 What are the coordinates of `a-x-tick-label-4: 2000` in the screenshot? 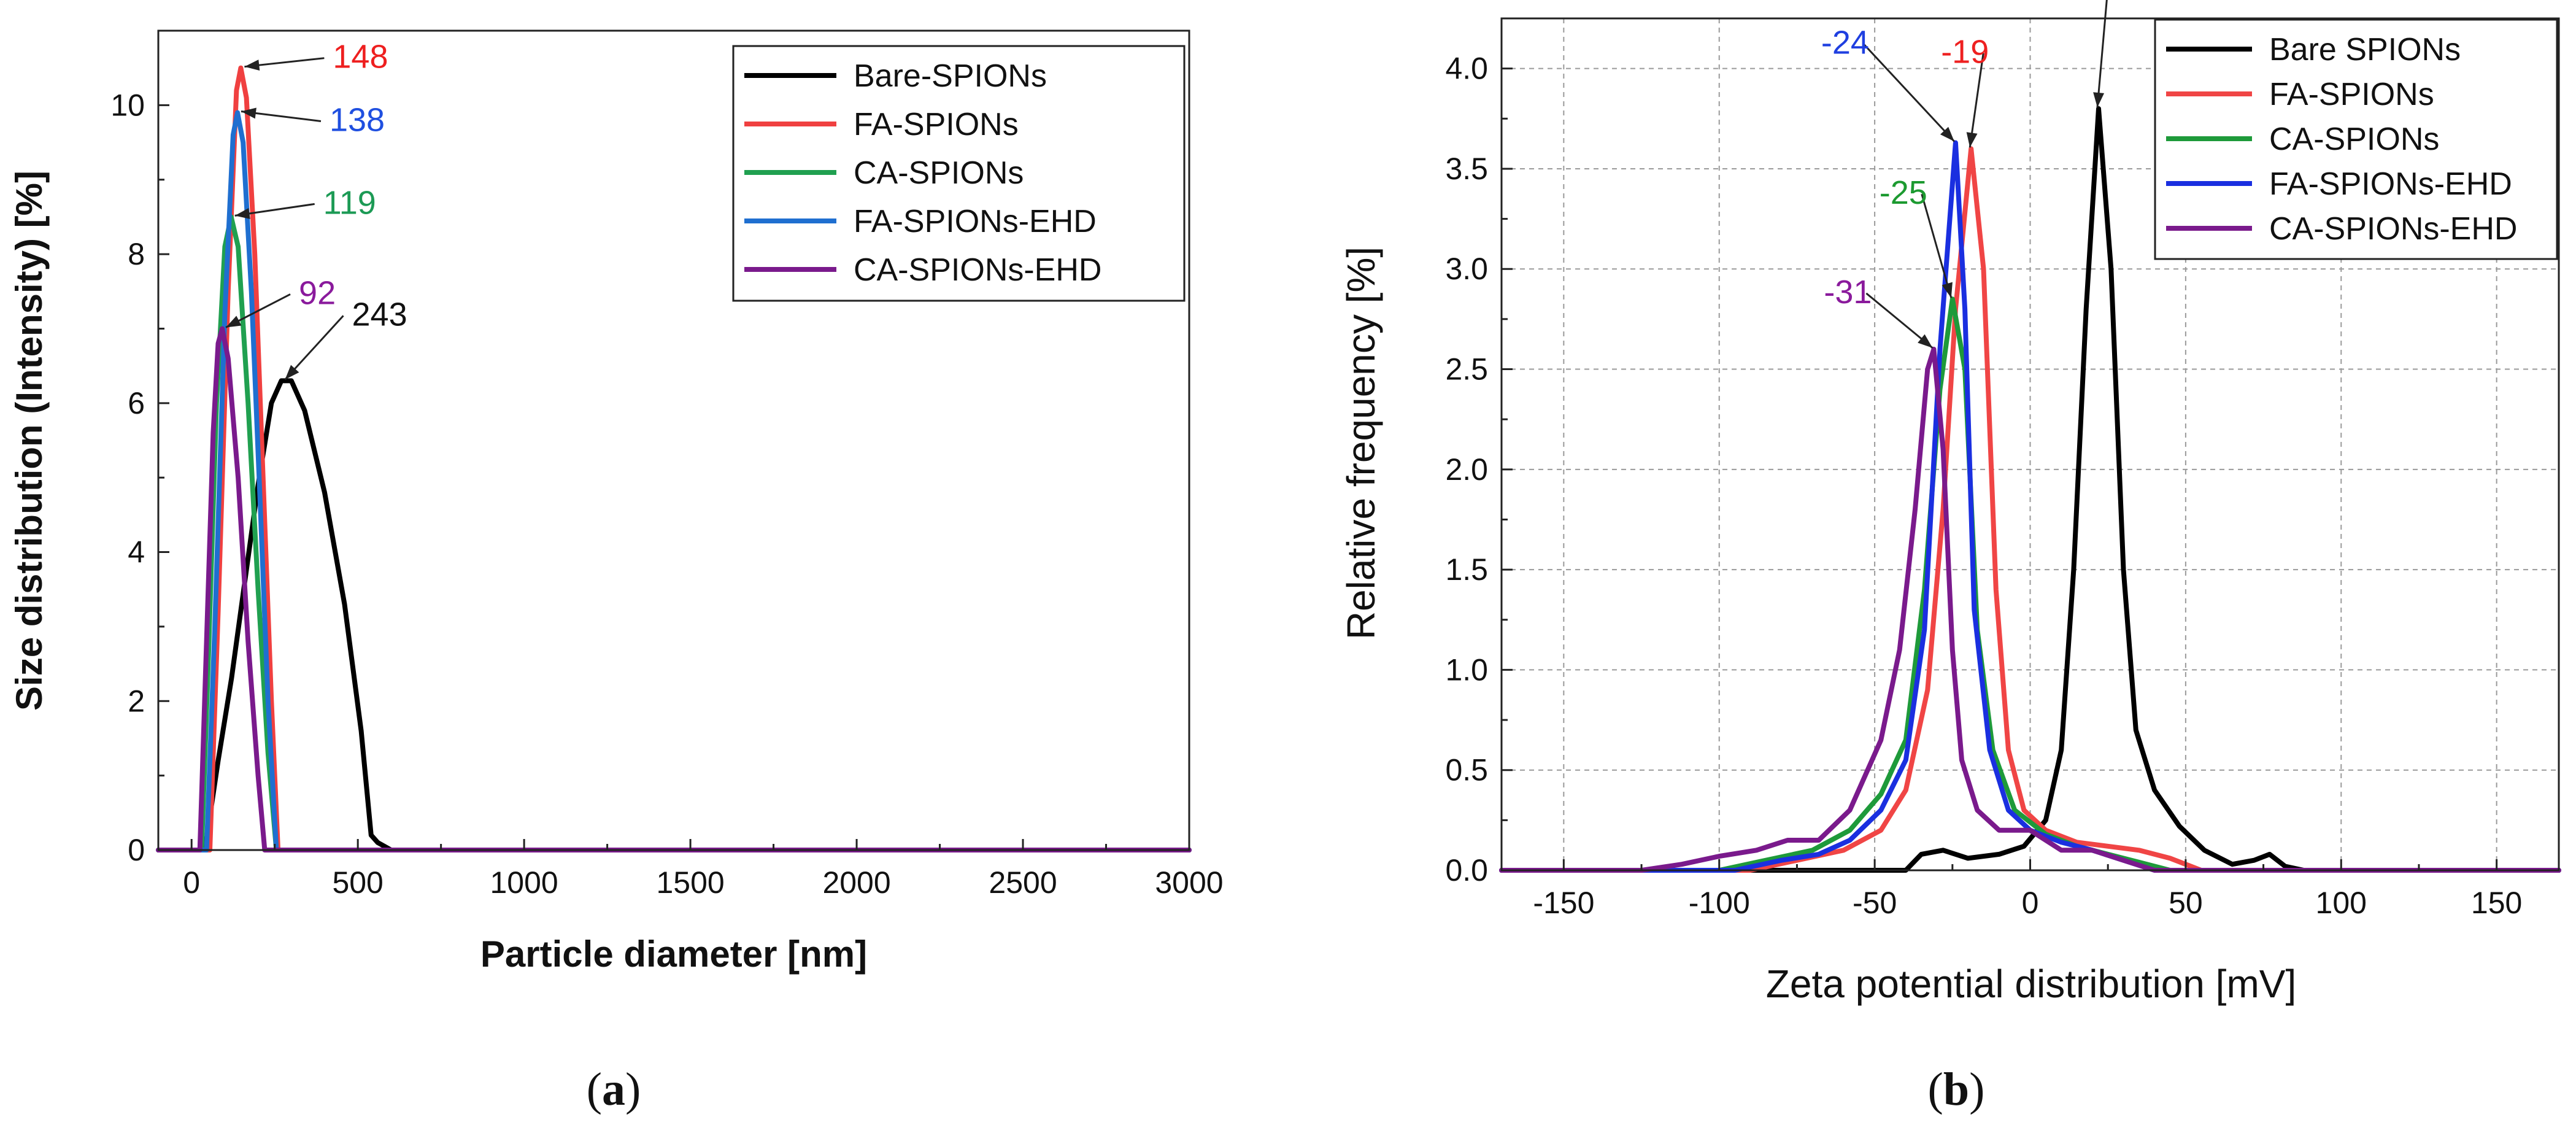 It's located at (856, 882).